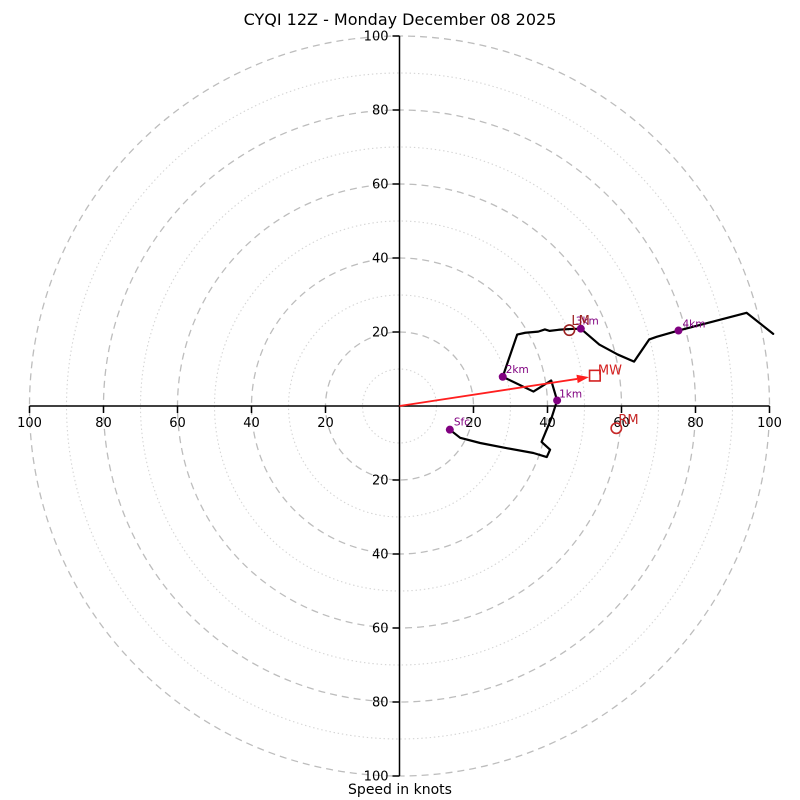  What do you see at coordinates (449, 429) in the screenshot?
I see `height-marker-dot-sfc` at bounding box center [449, 429].